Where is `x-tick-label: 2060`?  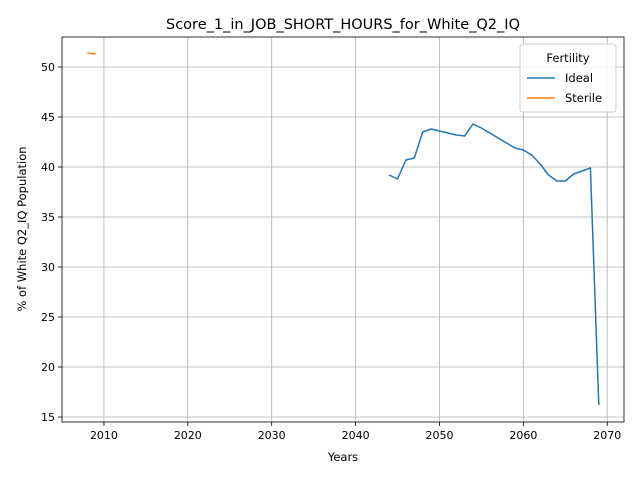
x-tick-label: 2060 is located at coordinates (523, 435).